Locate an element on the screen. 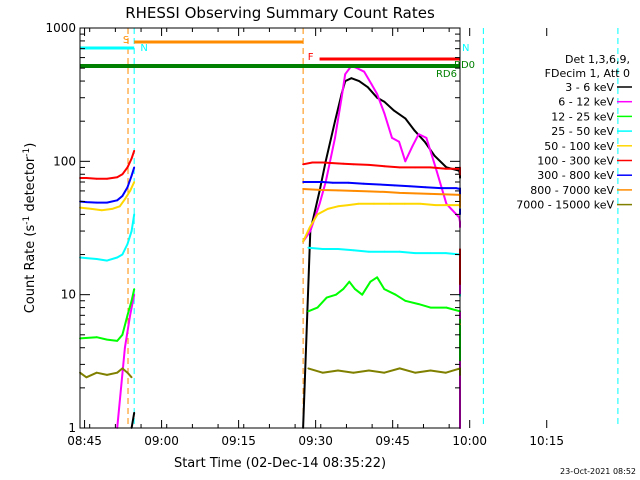 The height and width of the screenshot is (480, 640). x-tick-label: 09:30 is located at coordinates (315, 441).